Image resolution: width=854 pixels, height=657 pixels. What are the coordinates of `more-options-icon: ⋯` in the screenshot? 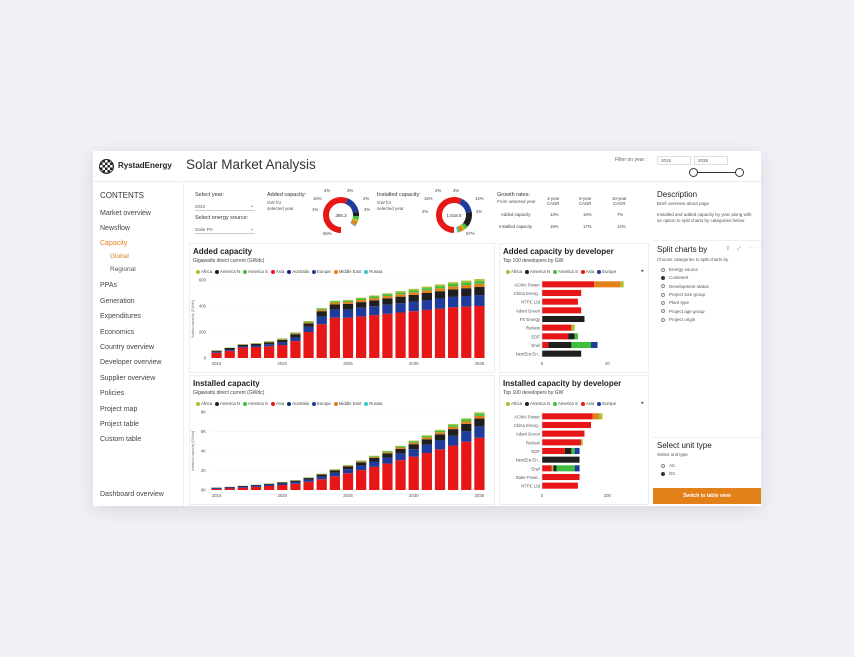 It's located at (751, 248).